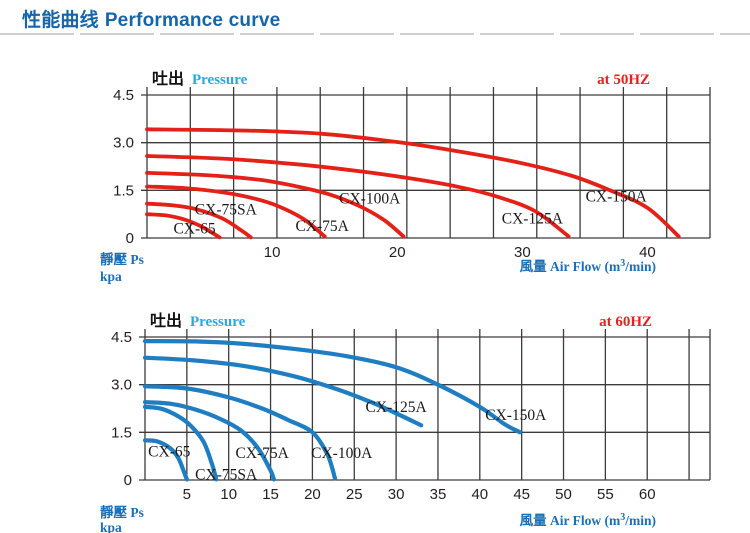 Image resolution: width=750 pixels, height=533 pixels. I want to click on page-title-cn: 性能曲线, so click(60, 20).